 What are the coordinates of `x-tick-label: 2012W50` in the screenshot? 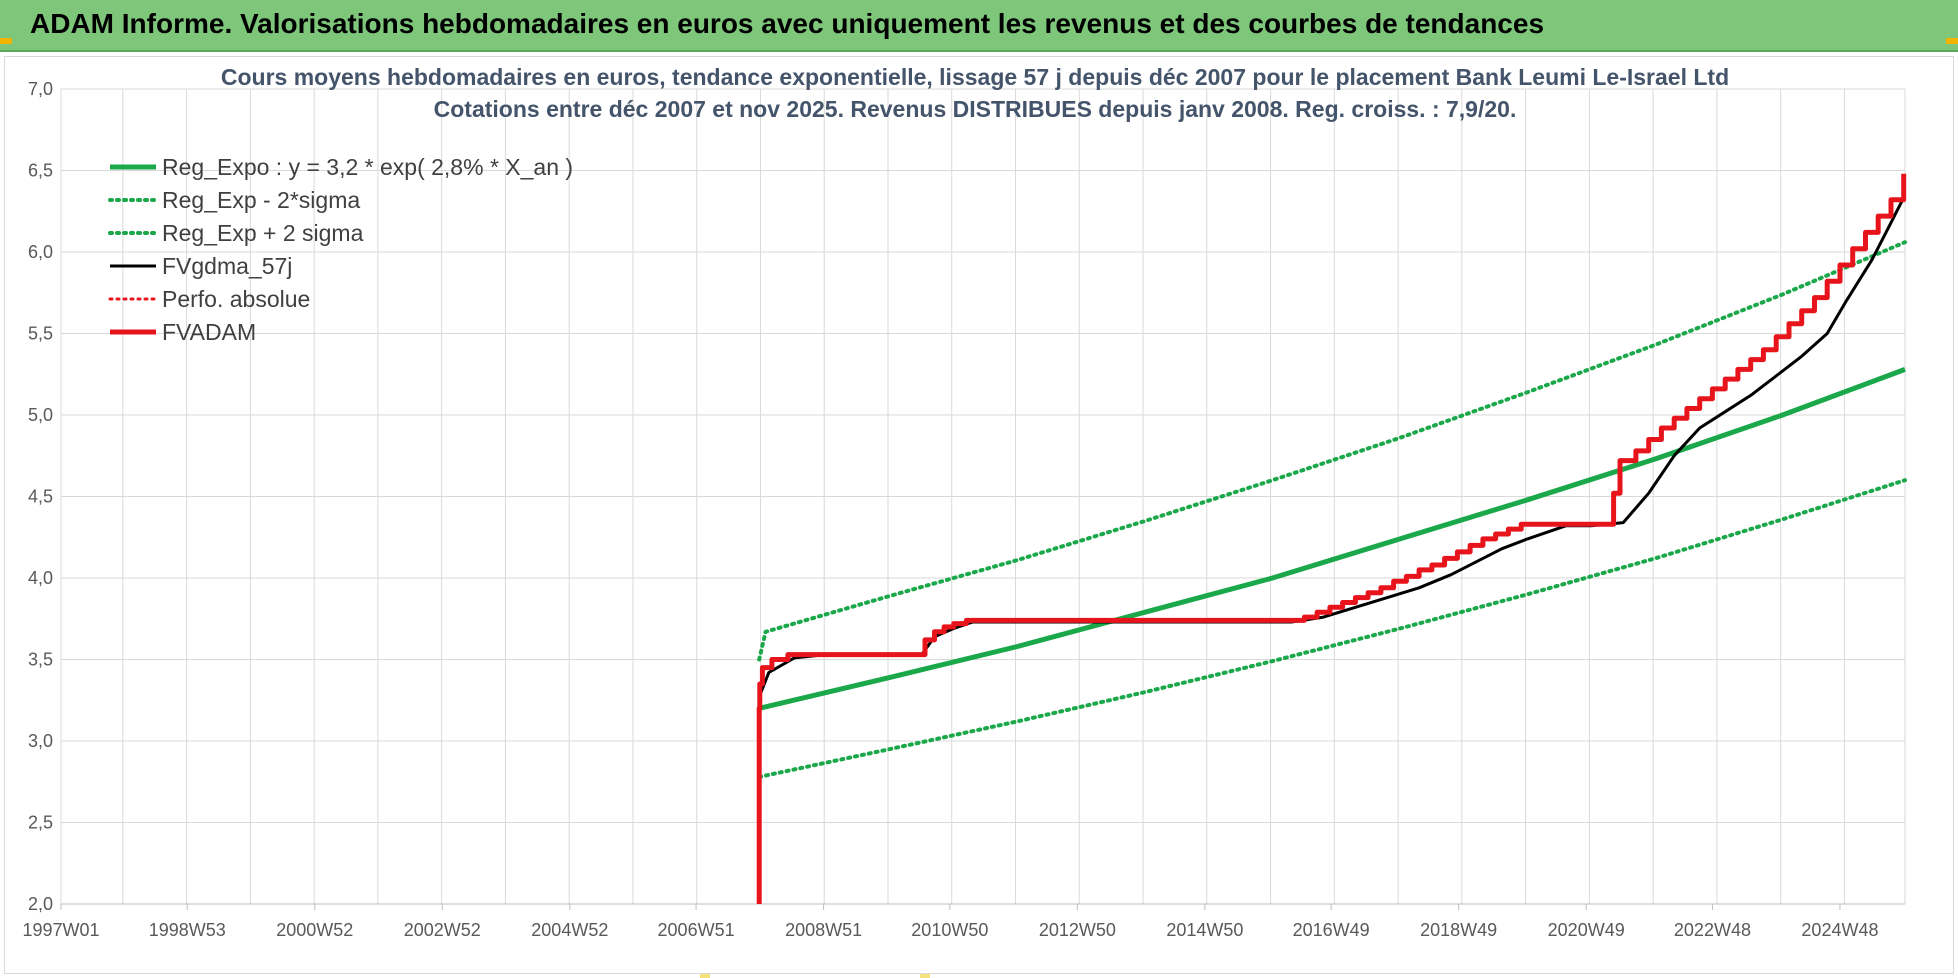 It's located at (1077, 930).